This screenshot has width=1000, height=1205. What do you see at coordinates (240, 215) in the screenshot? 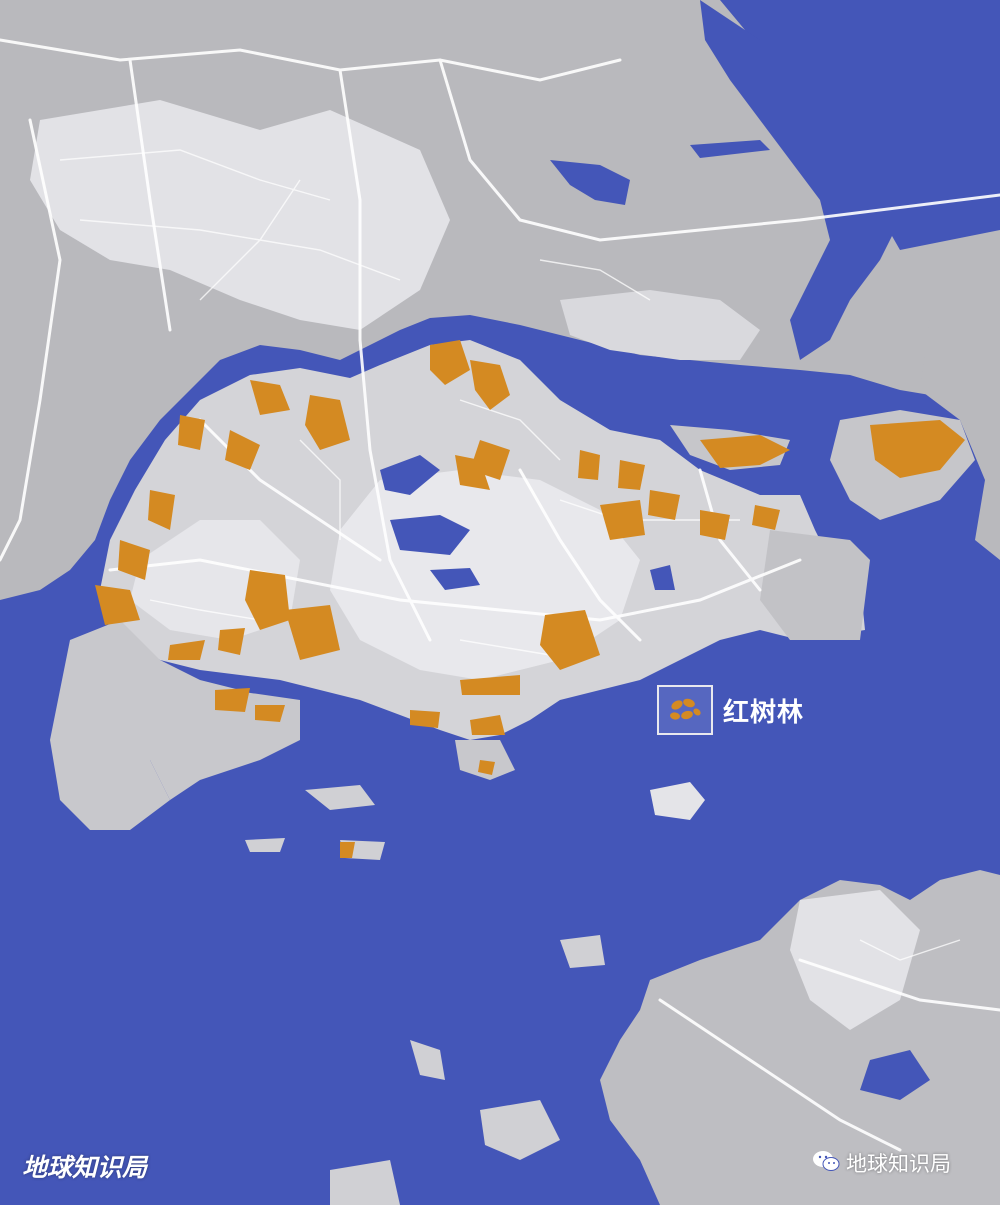
I see `urban-johor` at bounding box center [240, 215].